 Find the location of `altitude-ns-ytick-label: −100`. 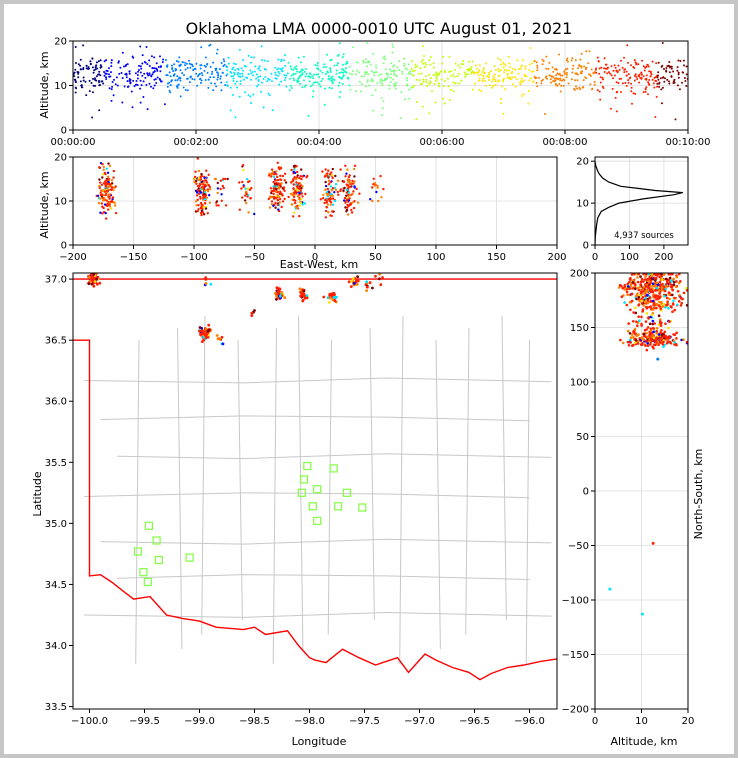

altitude-ns-ytick-label: −100 is located at coordinates (575, 601).